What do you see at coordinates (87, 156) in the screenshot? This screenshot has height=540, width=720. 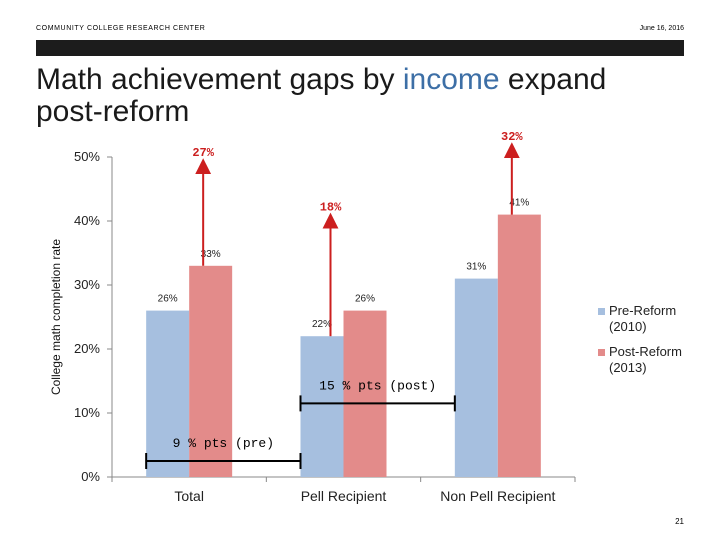 I see `y-tick-label: 50%` at bounding box center [87, 156].